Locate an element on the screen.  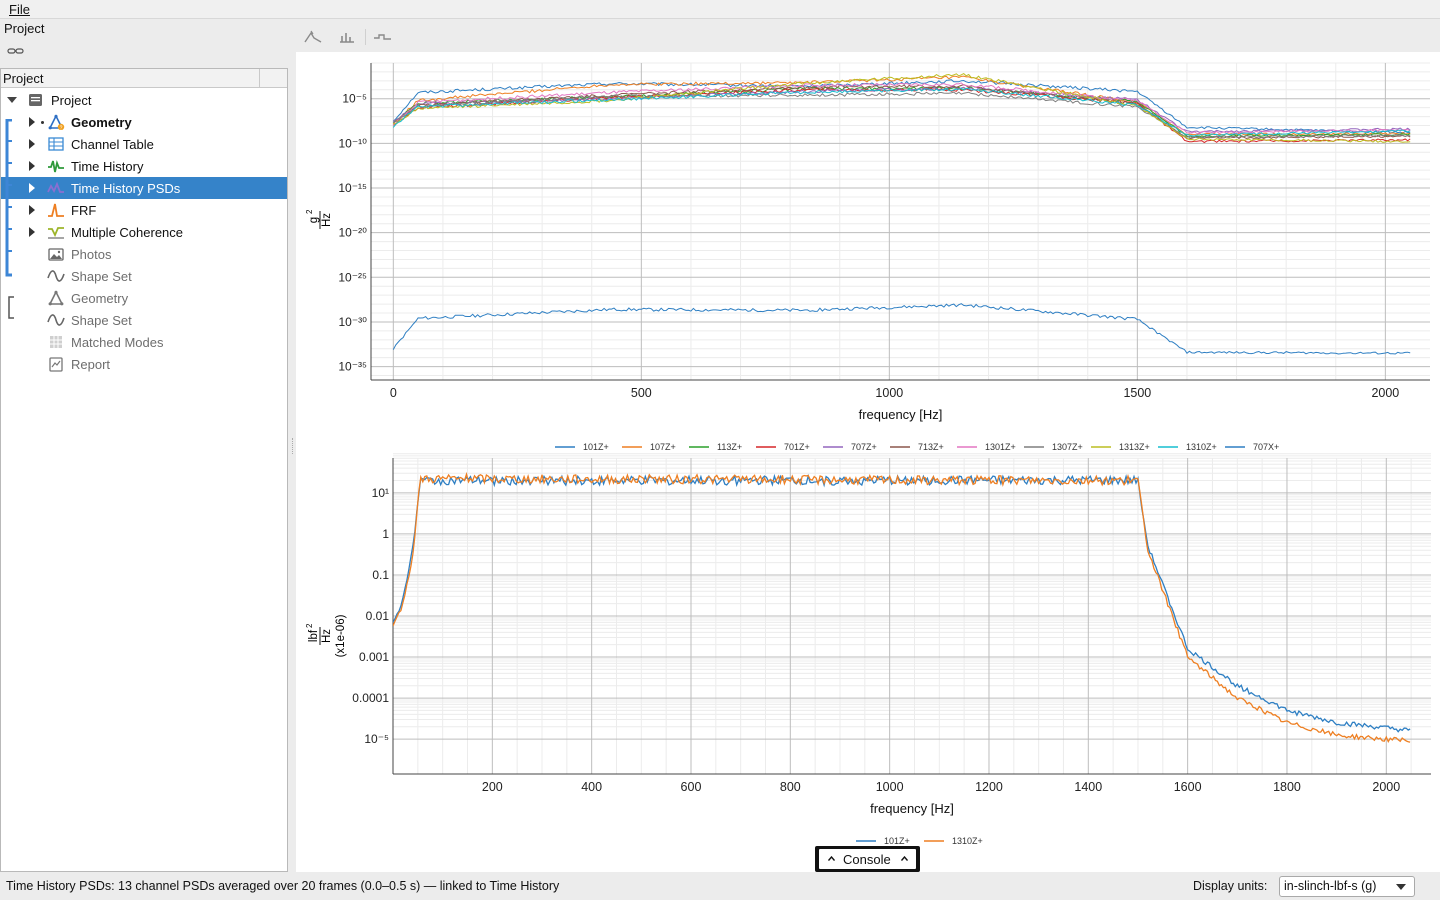
tree-item-multiple-coherence: Multiple Coherence is located at coordinates (144, 232).